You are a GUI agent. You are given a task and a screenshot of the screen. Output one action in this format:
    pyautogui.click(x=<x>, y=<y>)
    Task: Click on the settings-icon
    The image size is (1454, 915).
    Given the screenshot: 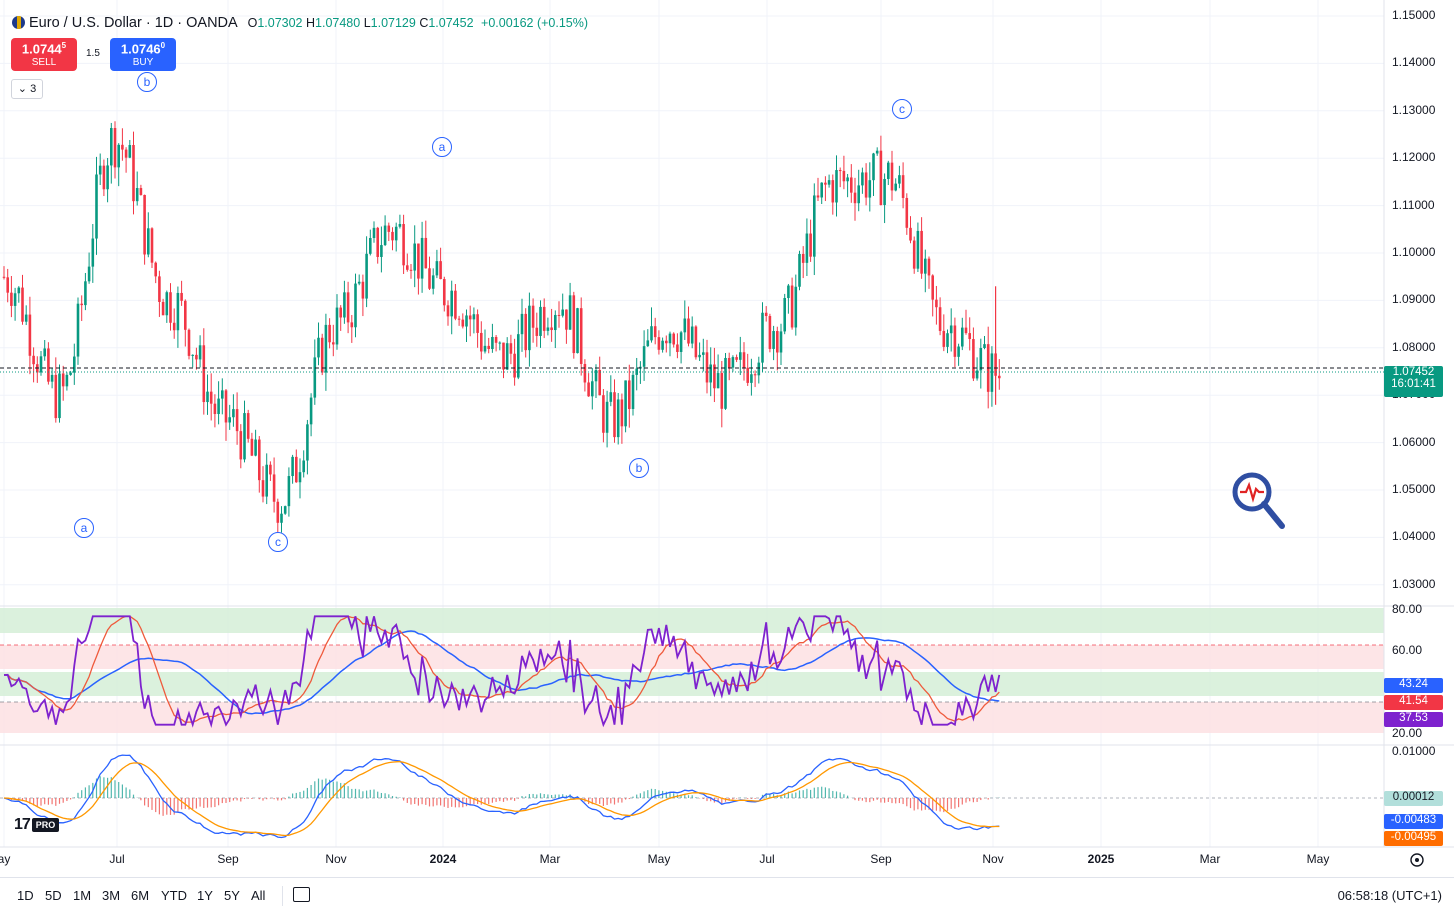 What is the action you would take?
    pyautogui.click(x=1417, y=860)
    